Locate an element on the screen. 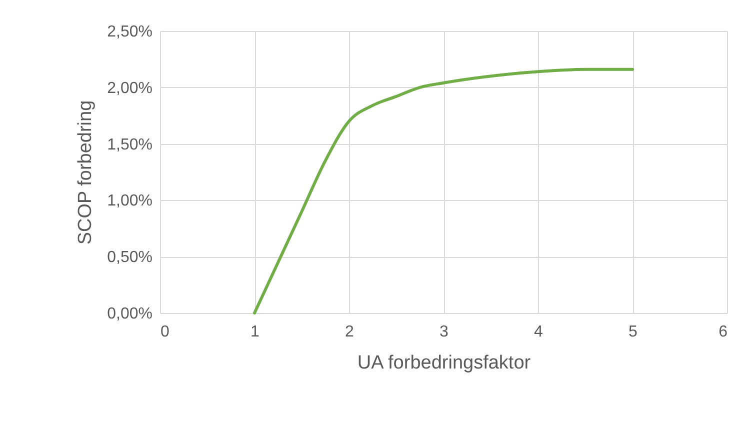  y-tick-label: 2,50% is located at coordinates (129, 32).